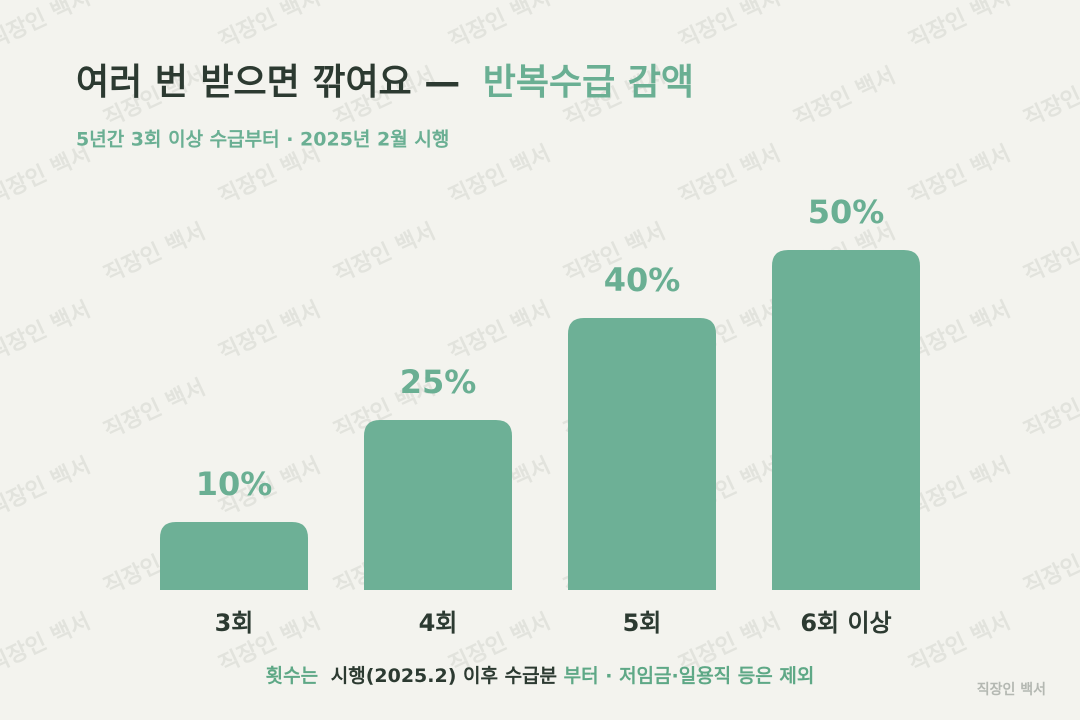  Describe the element at coordinates (642, 623) in the screenshot. I see `category-label: 5회` at that location.